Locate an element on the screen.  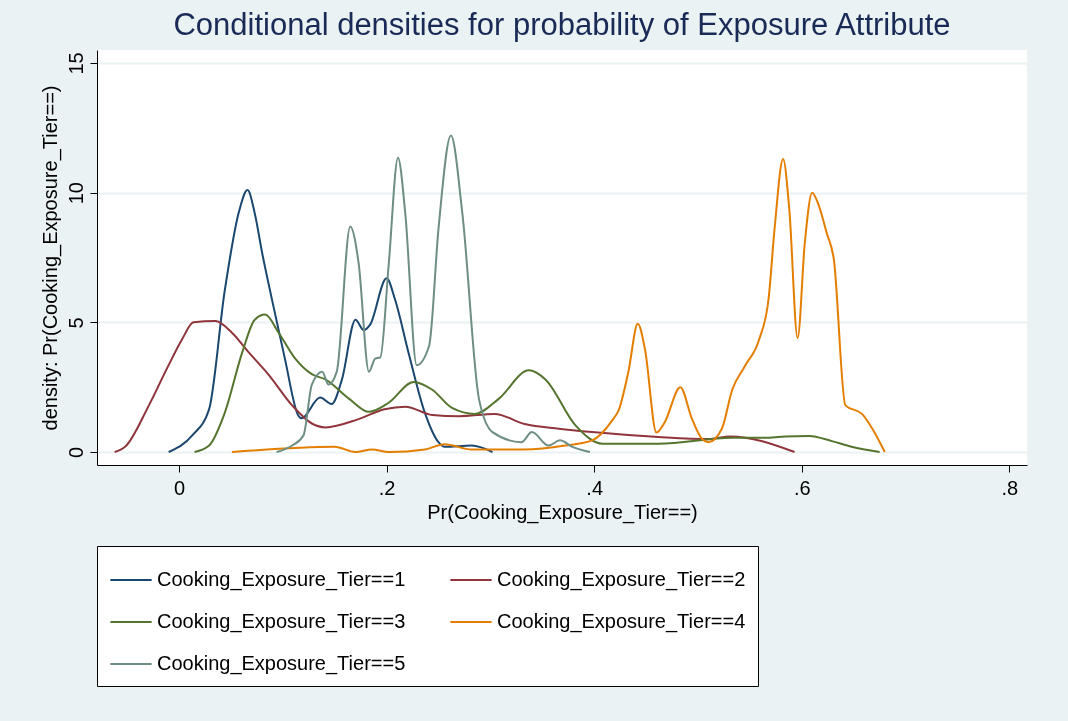
x-tick-label: 0 is located at coordinates (179, 487).